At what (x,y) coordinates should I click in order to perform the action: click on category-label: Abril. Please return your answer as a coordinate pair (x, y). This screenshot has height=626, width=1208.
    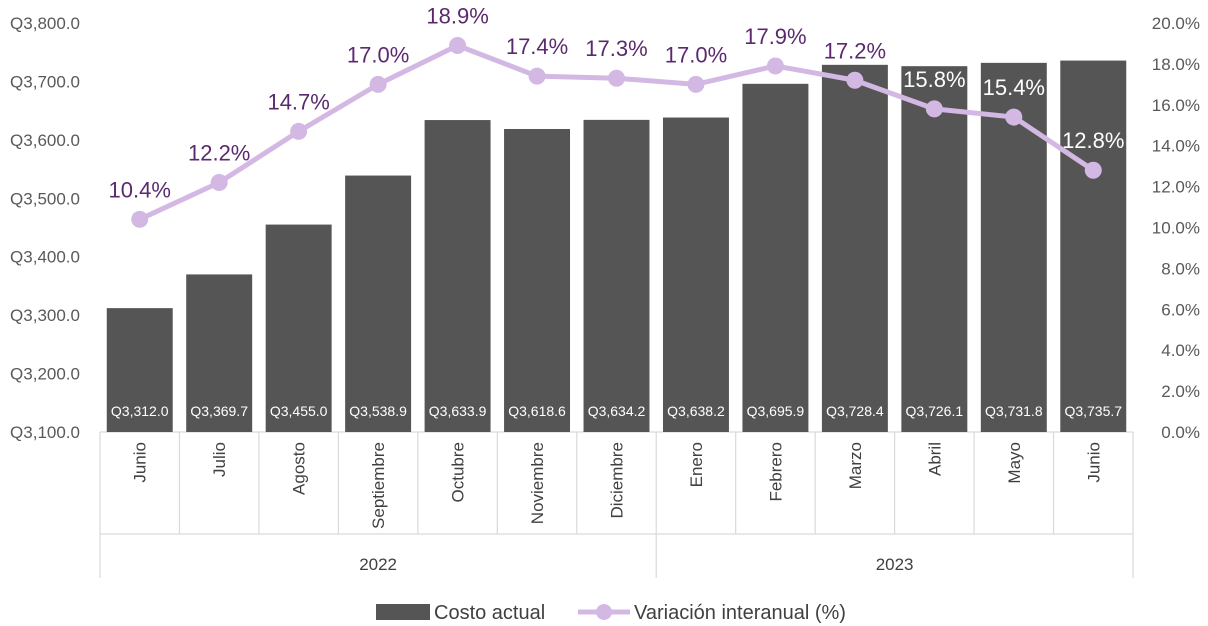
    Looking at the image, I should click on (934, 459).